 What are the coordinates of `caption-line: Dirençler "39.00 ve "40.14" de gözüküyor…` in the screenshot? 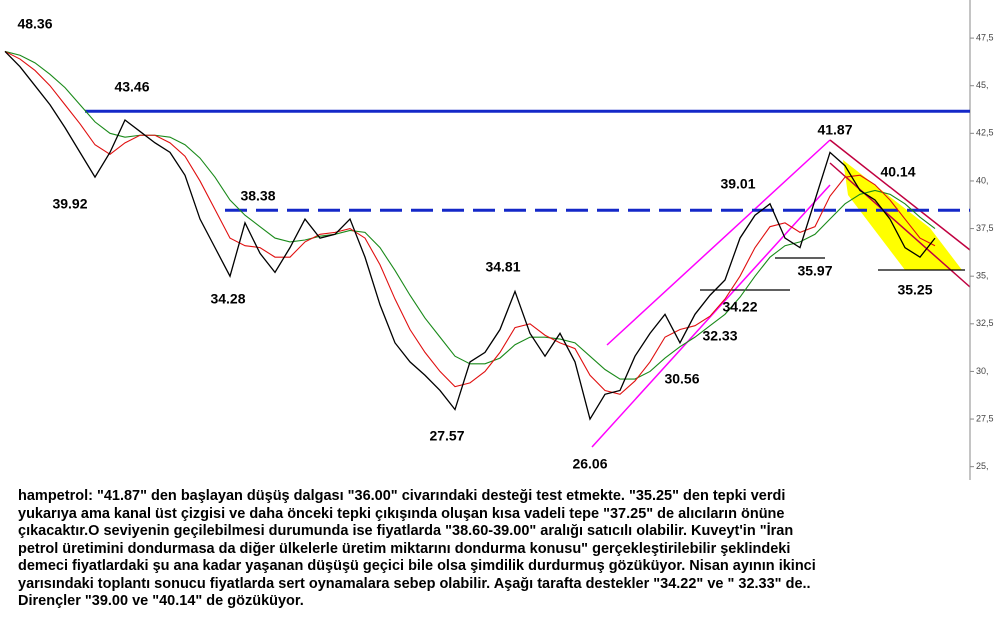 It's located at (161, 601).